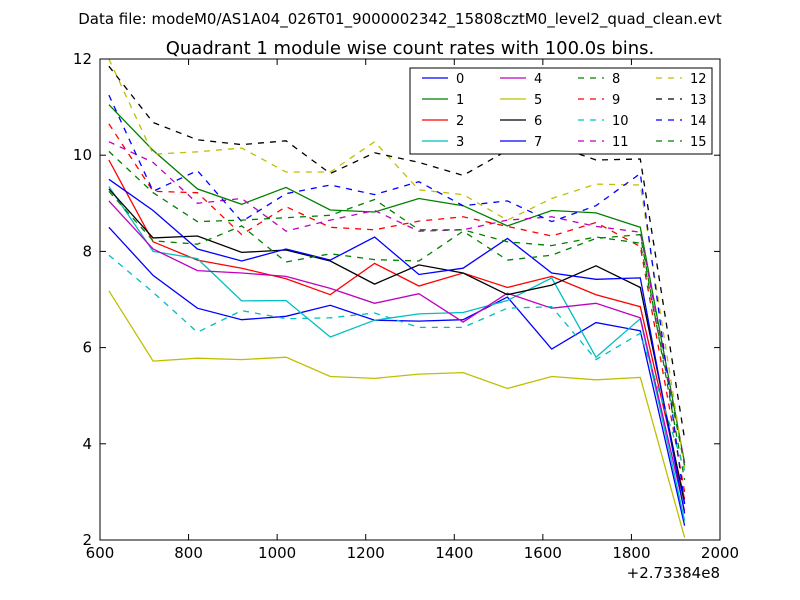 The image size is (800, 600). Describe the element at coordinates (87, 348) in the screenshot. I see `y-tick-label: 6` at that location.